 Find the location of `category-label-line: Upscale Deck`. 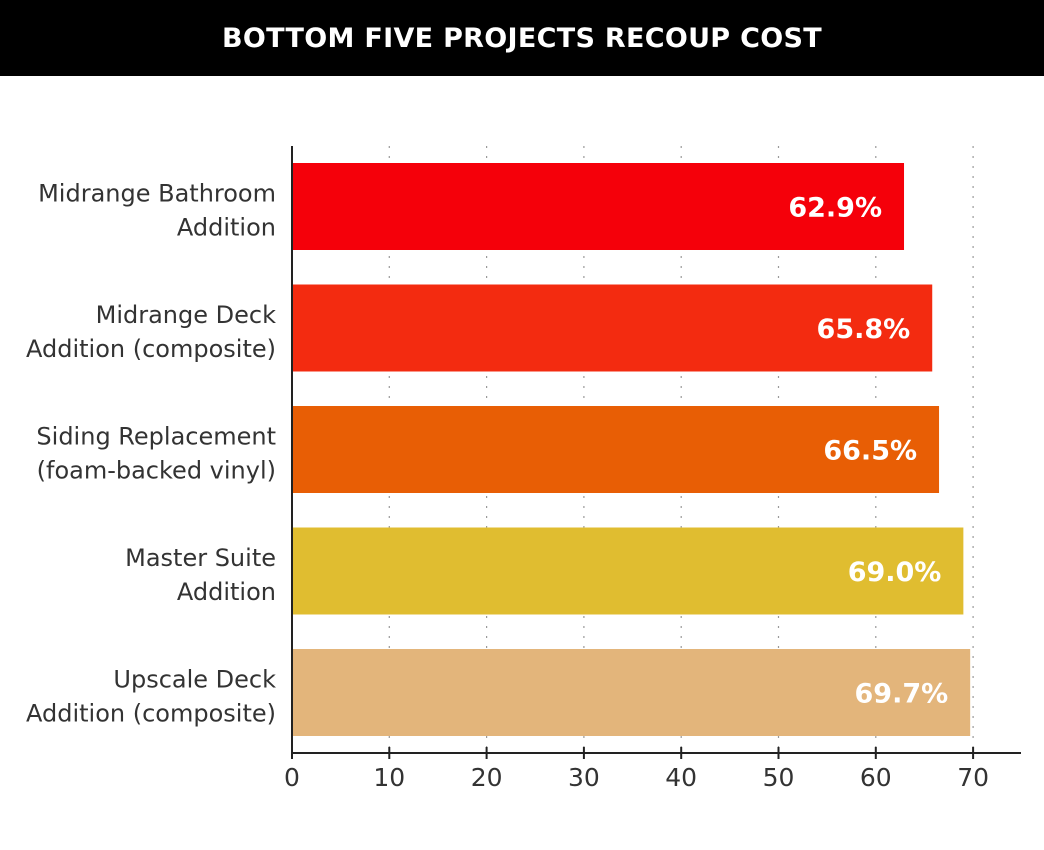

category-label-line: Upscale Deck is located at coordinates (194, 680).